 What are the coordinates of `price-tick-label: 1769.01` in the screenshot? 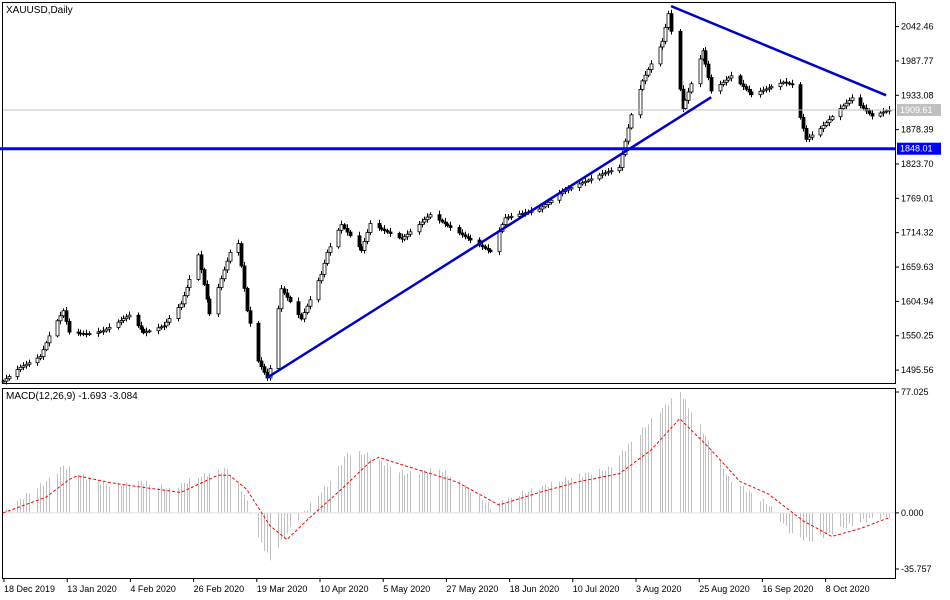 It's located at (917, 198).